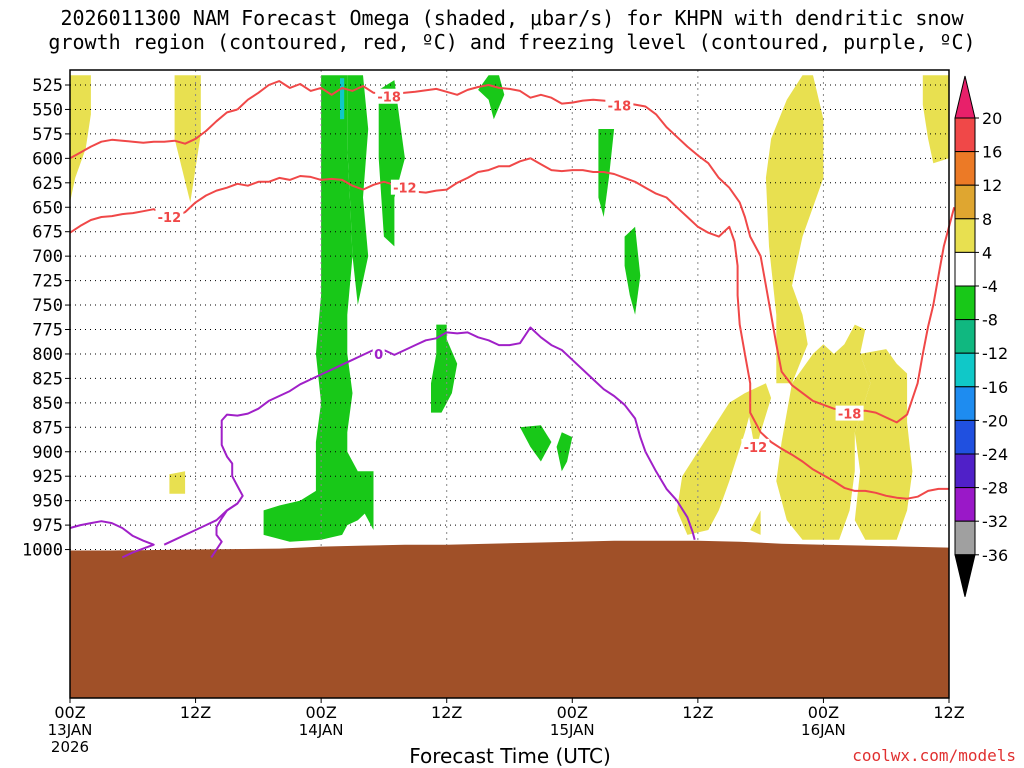 Image resolution: width=1024 pixels, height=768 pixels. What do you see at coordinates (934, 755) in the screenshot?
I see `credit-link: coolwx.com/models` at bounding box center [934, 755].